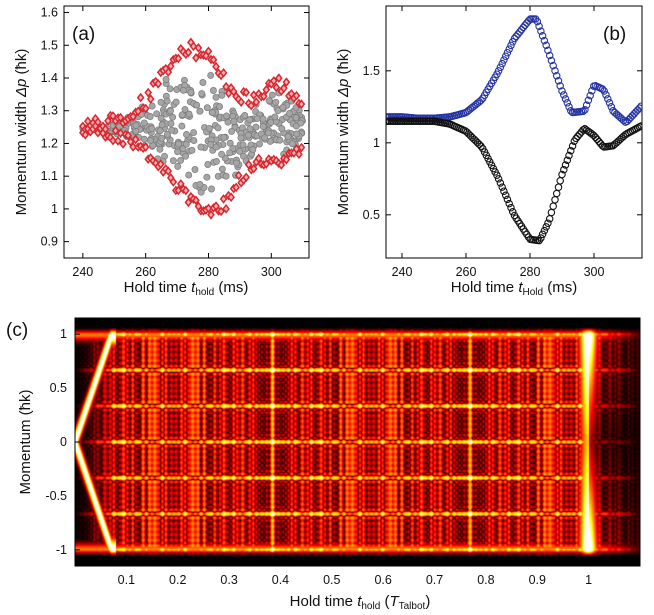 Image resolution: width=654 pixels, height=615 pixels. Describe the element at coordinates (192, 128) in the screenshot. I see `panel-a-points` at that location.